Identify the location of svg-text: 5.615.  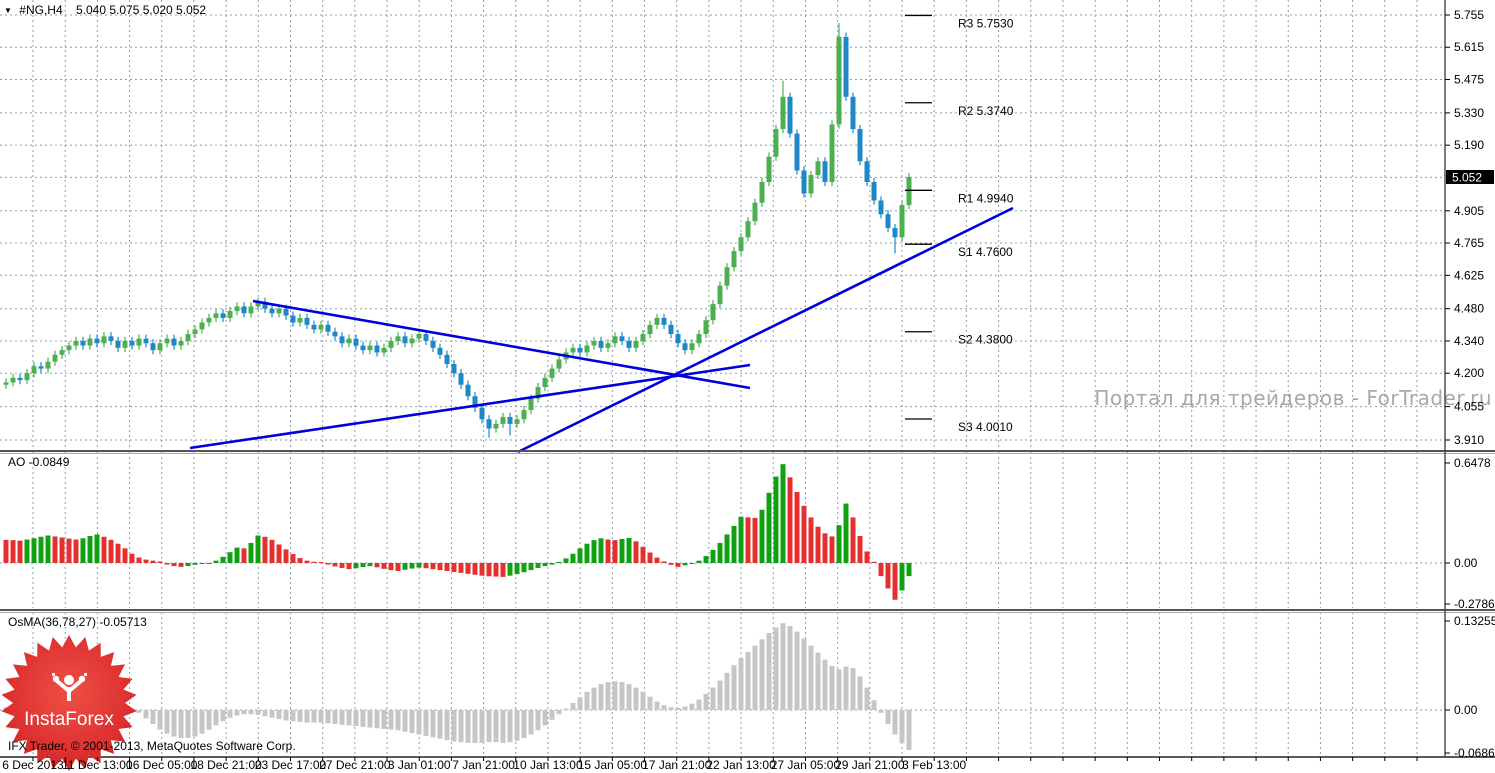
(1469, 47).